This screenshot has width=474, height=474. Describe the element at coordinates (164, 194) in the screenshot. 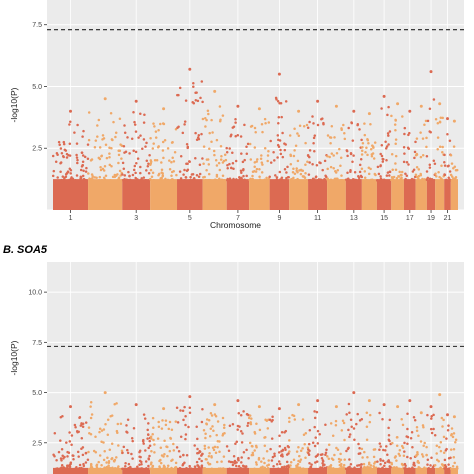

I see `chromosome-4-dense-band` at that location.